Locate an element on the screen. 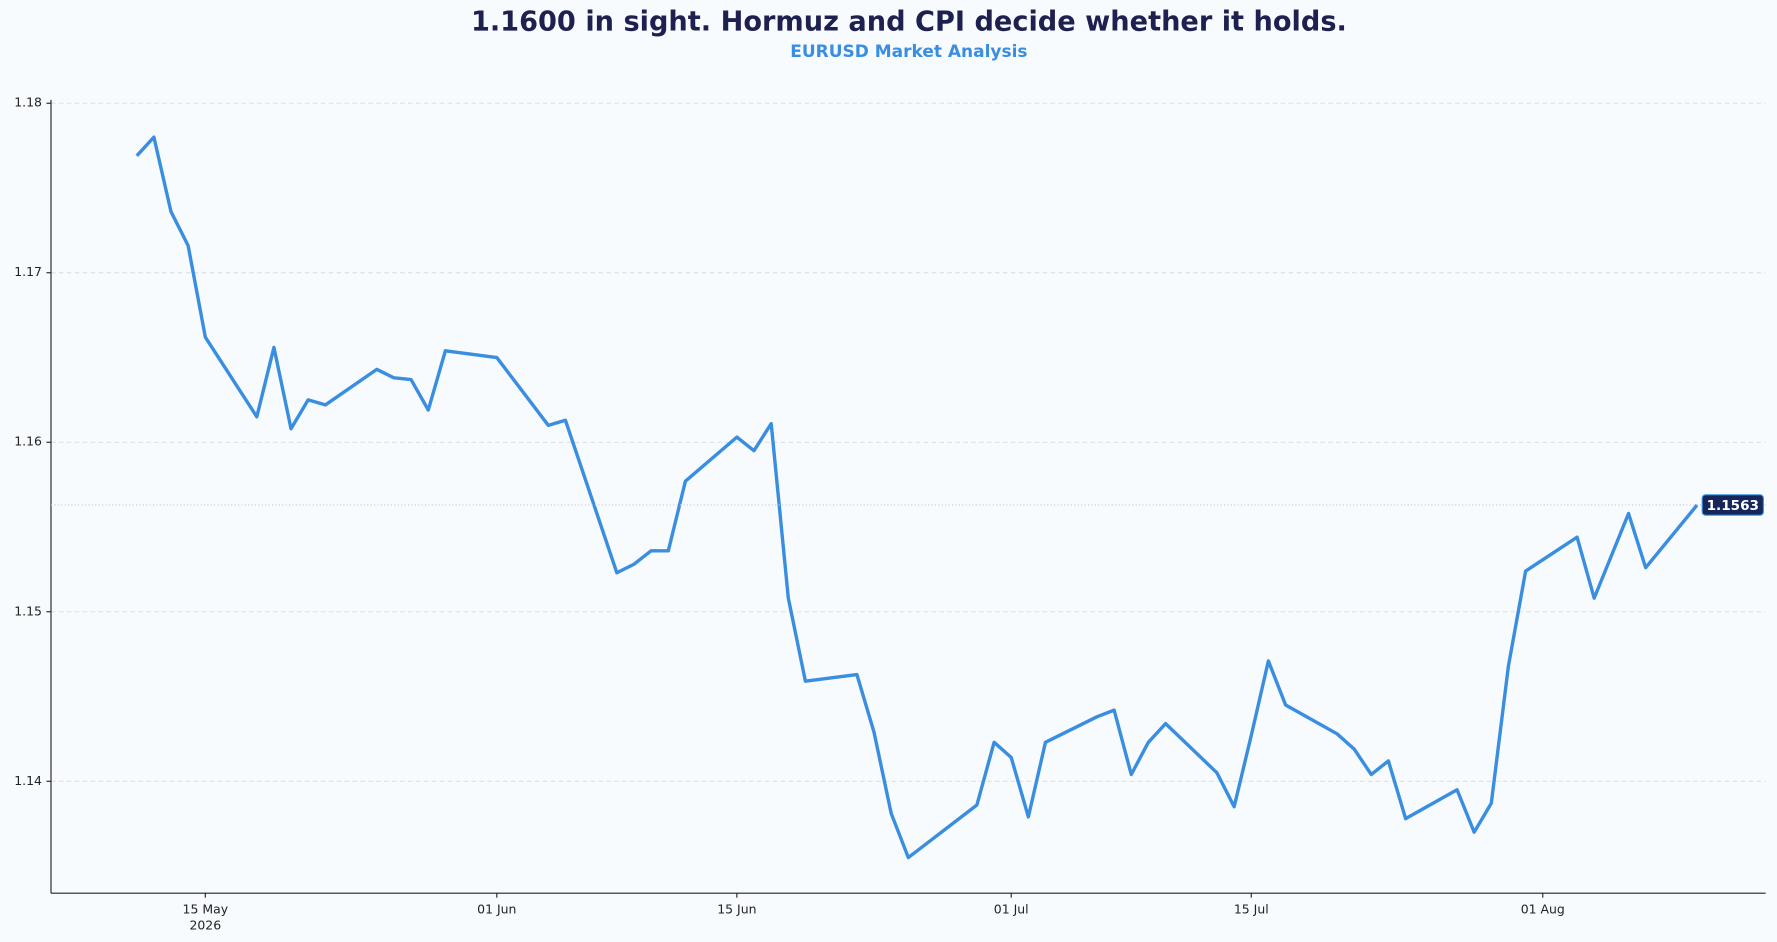 The image size is (1777, 942). x-tick-label: 15 Jun is located at coordinates (736, 909).